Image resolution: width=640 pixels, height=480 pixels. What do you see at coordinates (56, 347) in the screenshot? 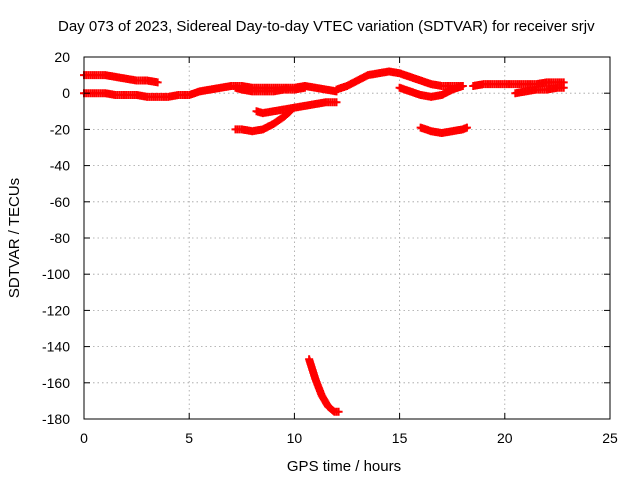
I see `y-tick-label: -140` at bounding box center [56, 347].